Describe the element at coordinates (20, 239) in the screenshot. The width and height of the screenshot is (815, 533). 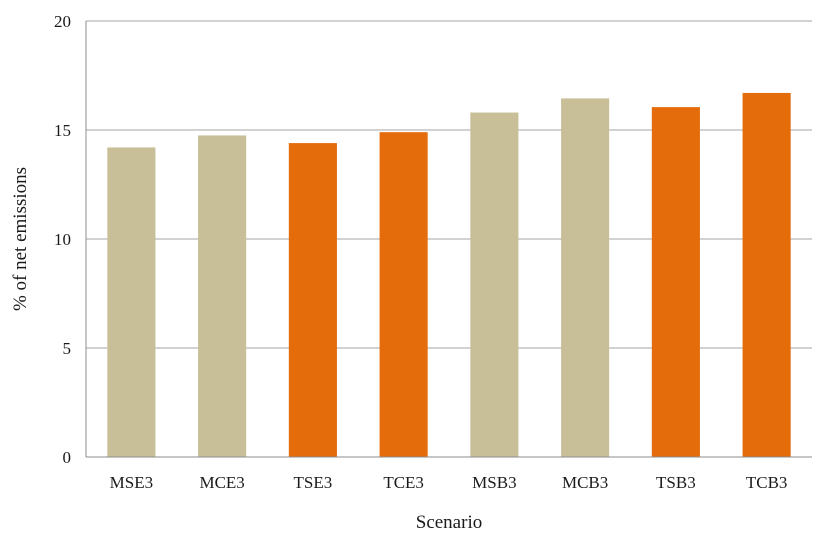
I see `y-axis-title: % of net emissions` at that location.